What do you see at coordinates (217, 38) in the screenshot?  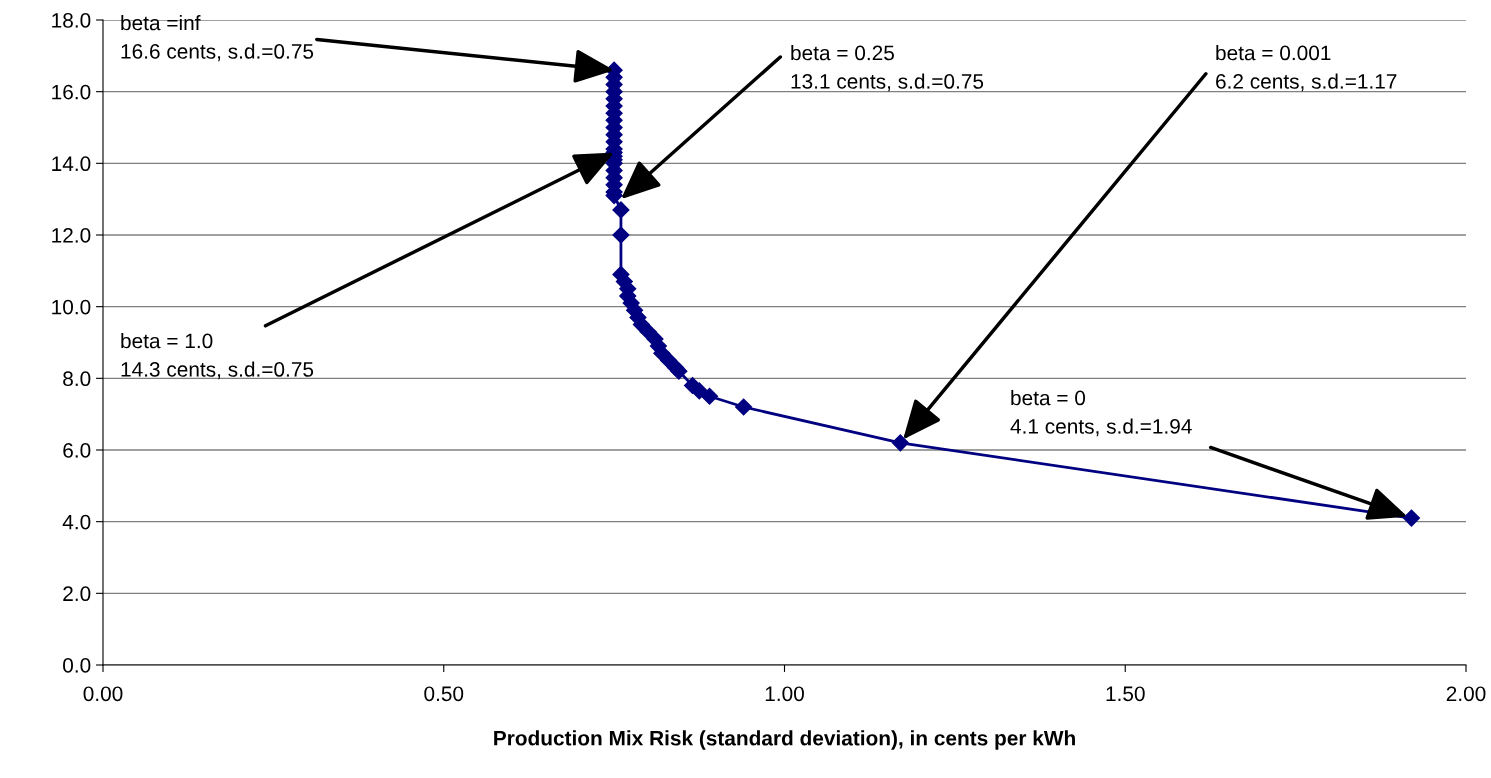 I see `annotation: beta =inf 16.6 cents, s.d.=0.75` at bounding box center [217, 38].